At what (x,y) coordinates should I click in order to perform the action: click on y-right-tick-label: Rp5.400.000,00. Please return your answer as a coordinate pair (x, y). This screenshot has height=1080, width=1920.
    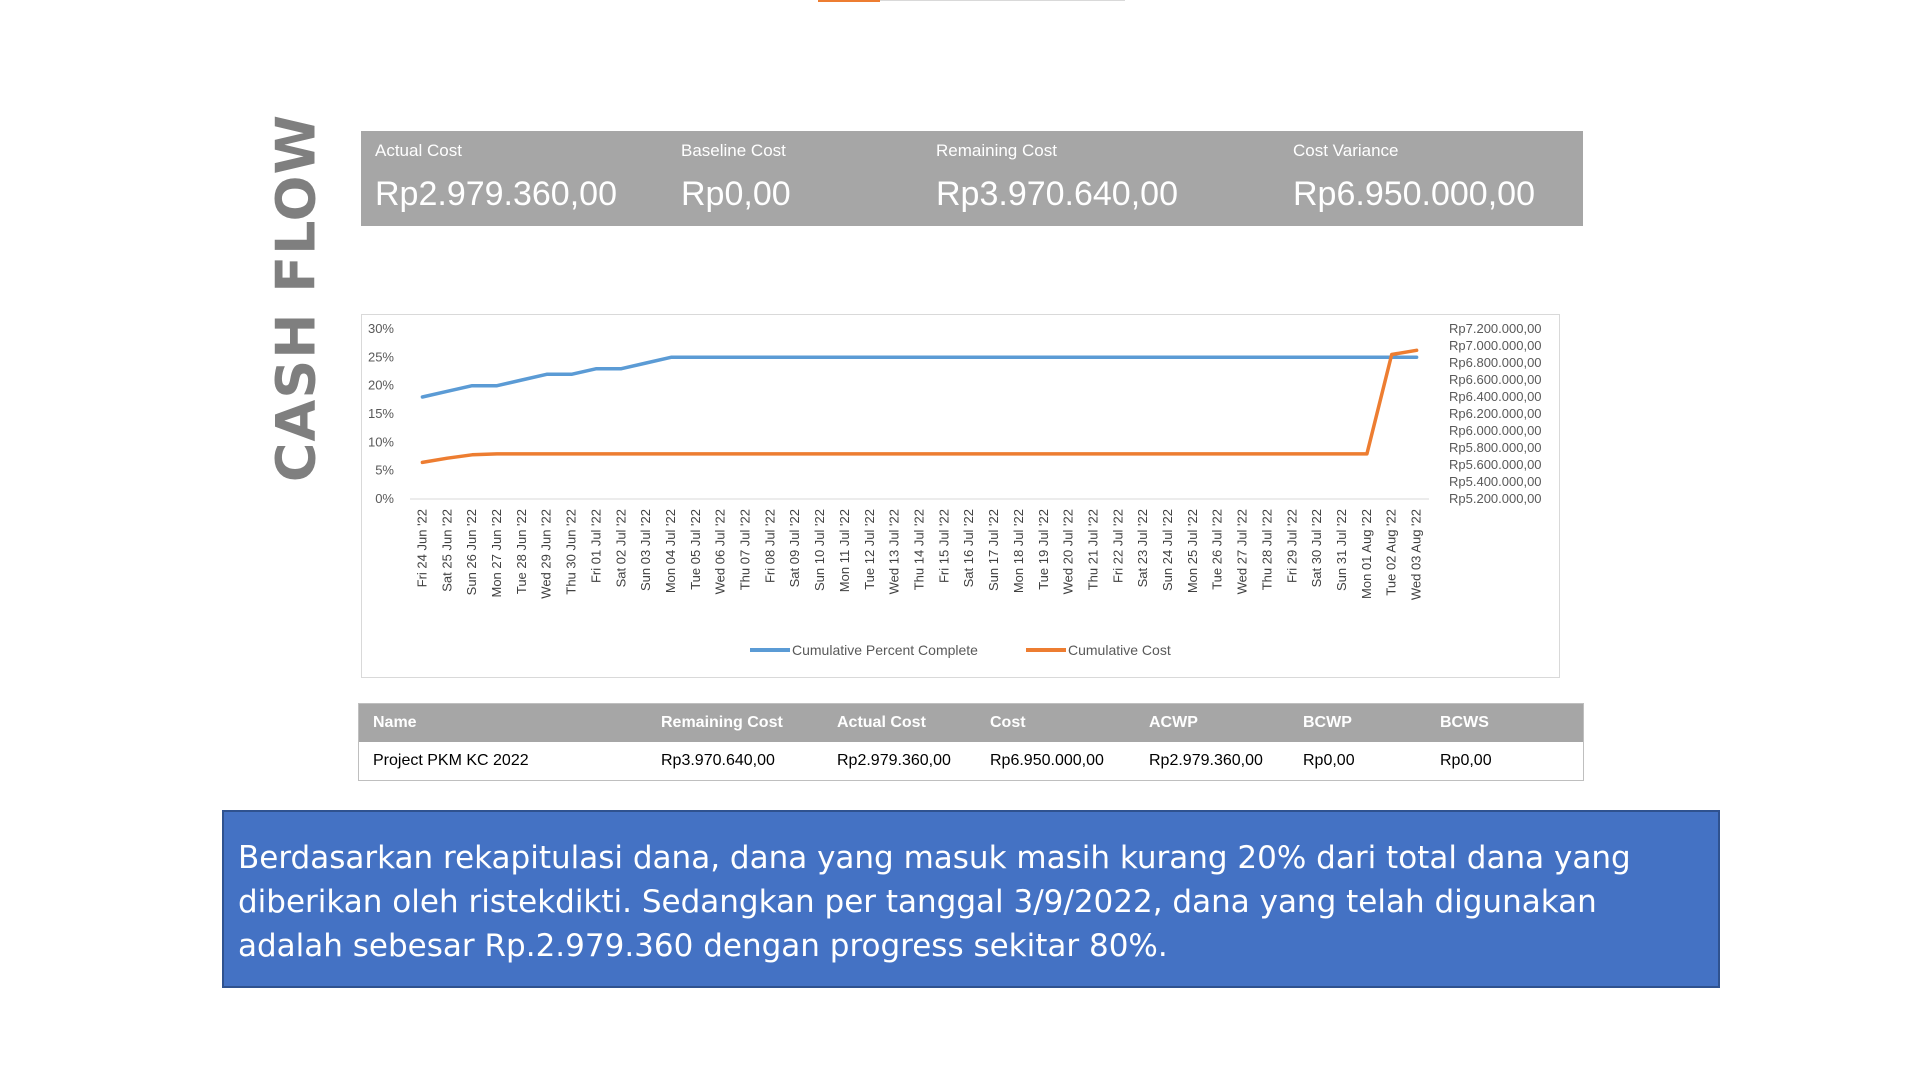
    Looking at the image, I should click on (1495, 481).